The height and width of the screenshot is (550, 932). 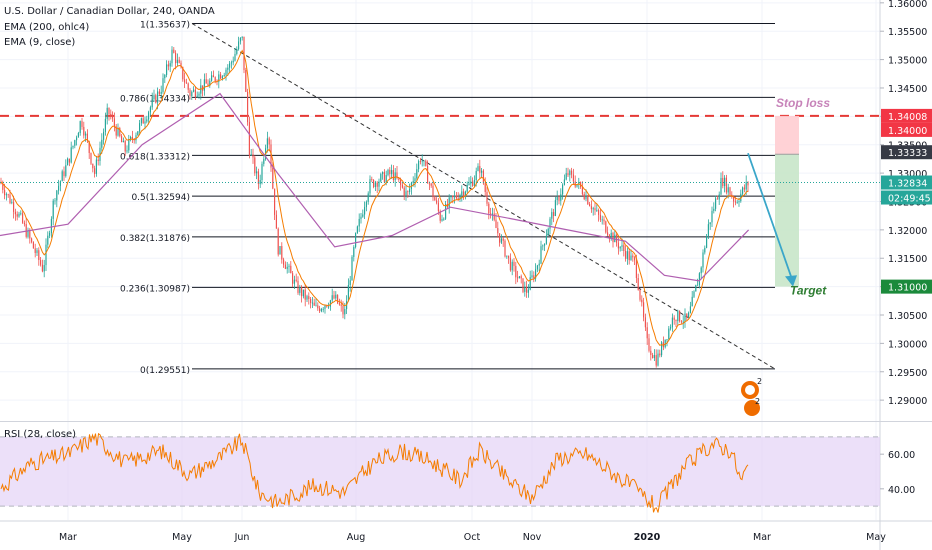 What do you see at coordinates (472, 537) in the screenshot?
I see `time-tick-label: Oct` at bounding box center [472, 537].